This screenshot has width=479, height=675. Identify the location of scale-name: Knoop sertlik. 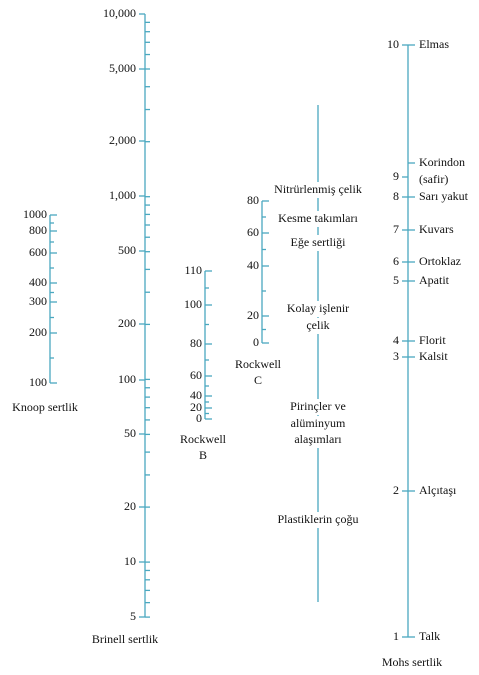
(45, 407).